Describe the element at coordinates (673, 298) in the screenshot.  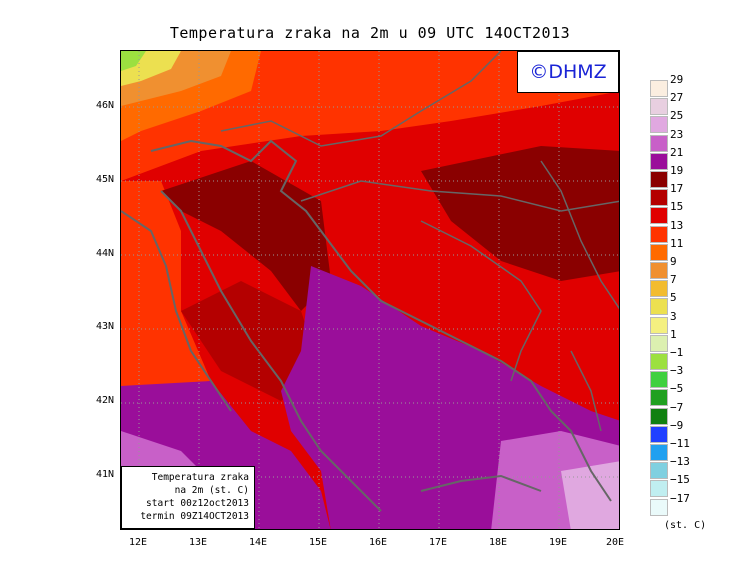
I see `legend-label: 5` at that location.